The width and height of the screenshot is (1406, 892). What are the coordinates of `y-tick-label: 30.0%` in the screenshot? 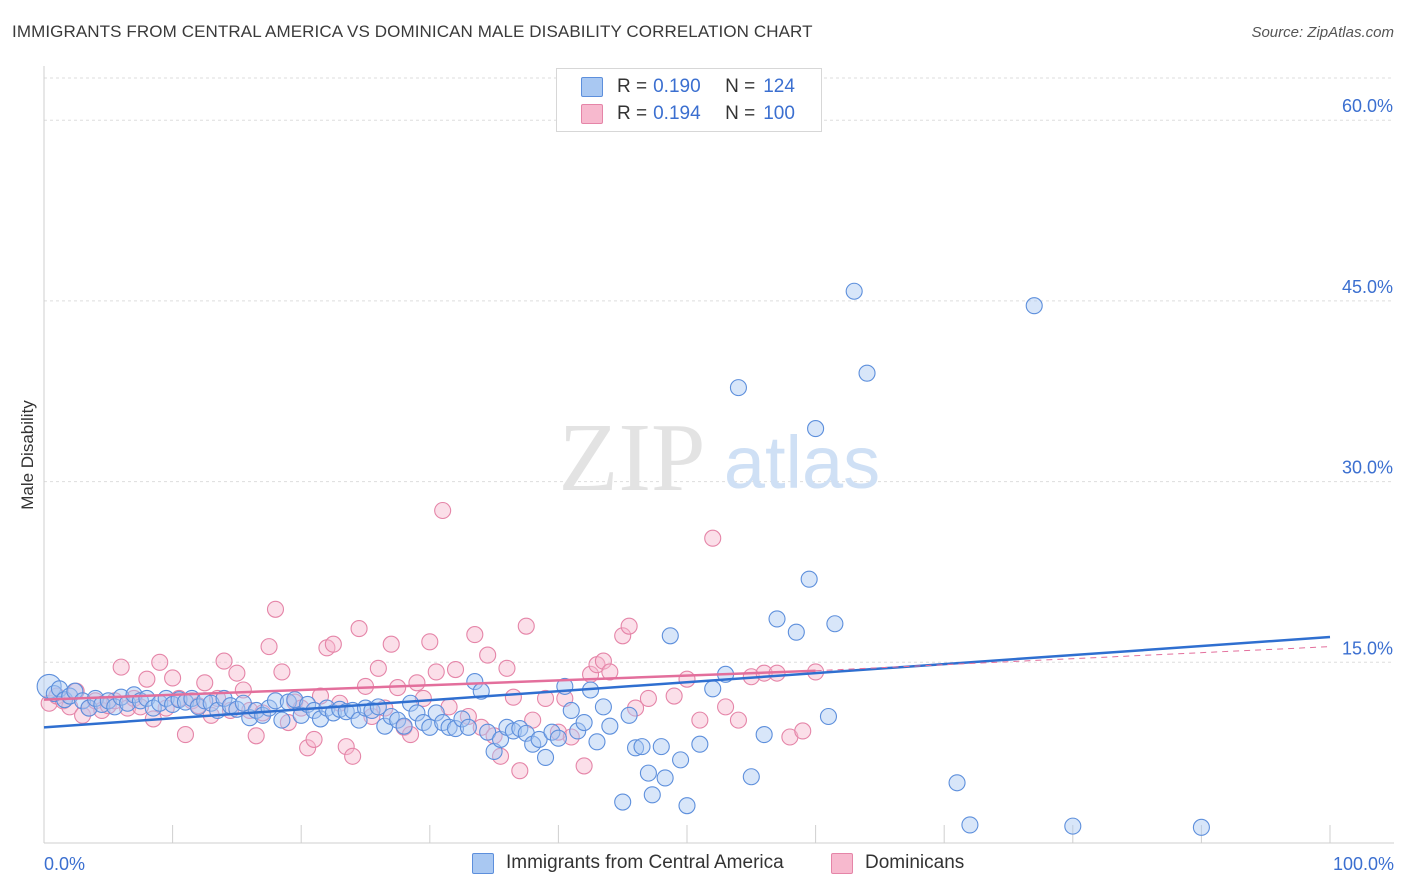 It's located at (1367, 468).